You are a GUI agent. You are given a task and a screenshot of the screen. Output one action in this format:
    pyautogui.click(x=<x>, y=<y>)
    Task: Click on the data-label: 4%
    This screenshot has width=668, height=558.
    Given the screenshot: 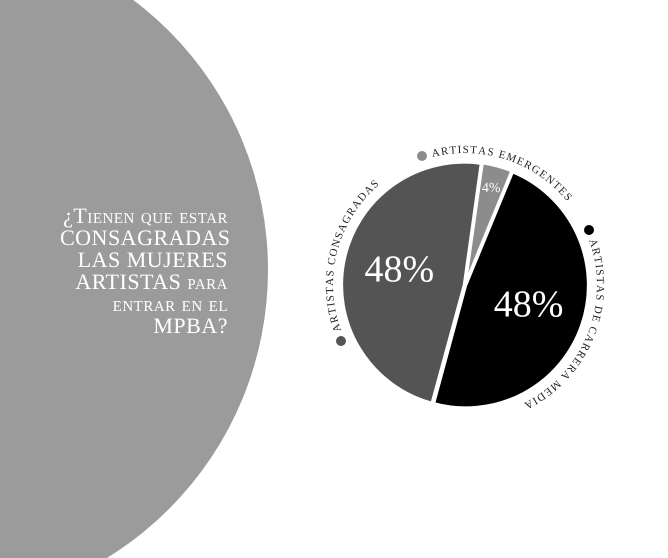 What is the action you would take?
    pyautogui.click(x=491, y=188)
    